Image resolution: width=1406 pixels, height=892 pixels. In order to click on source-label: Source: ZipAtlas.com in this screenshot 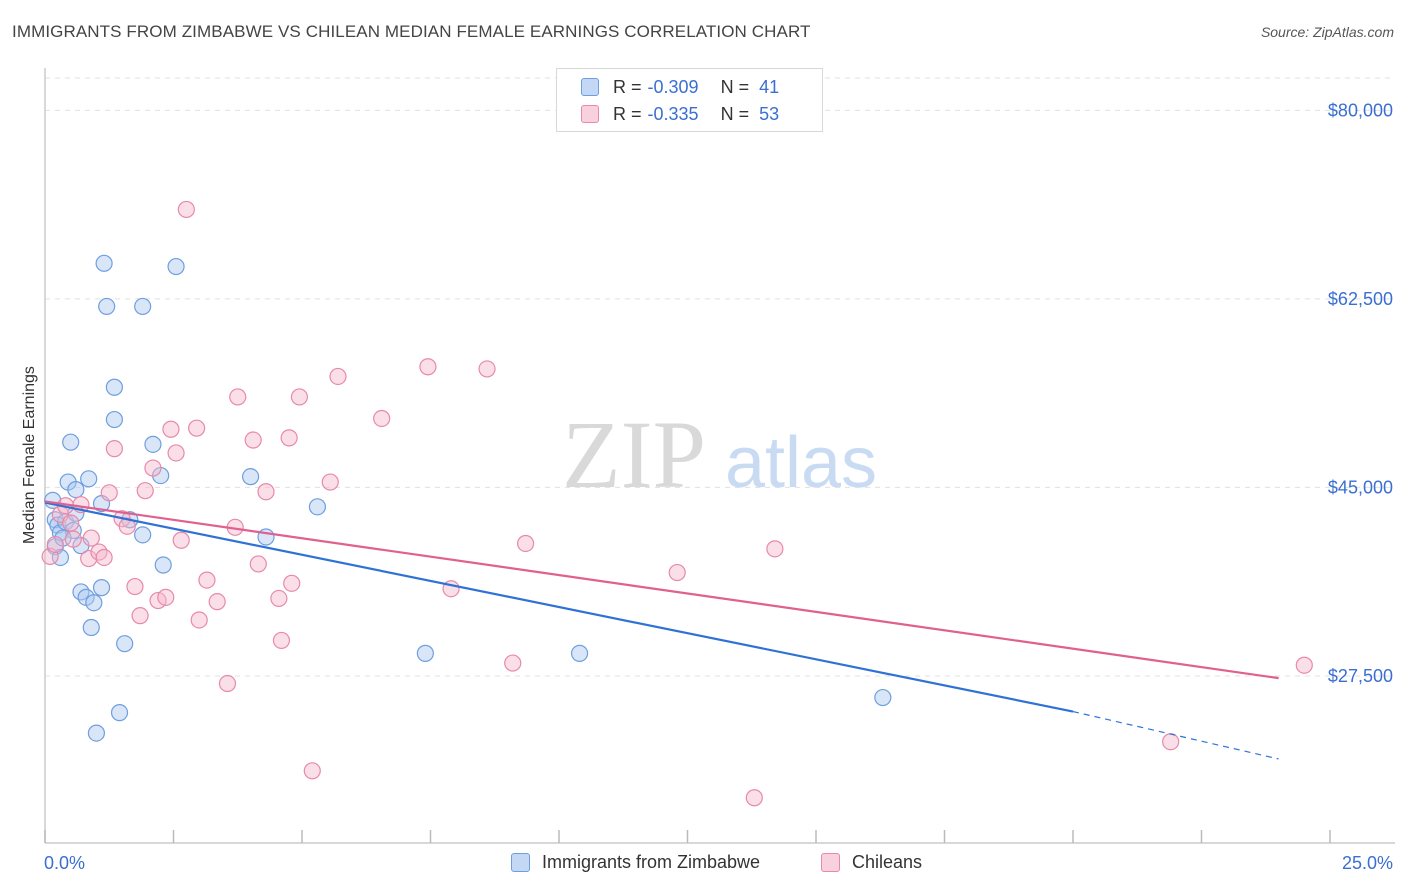, I will do `click(1327, 32)`.